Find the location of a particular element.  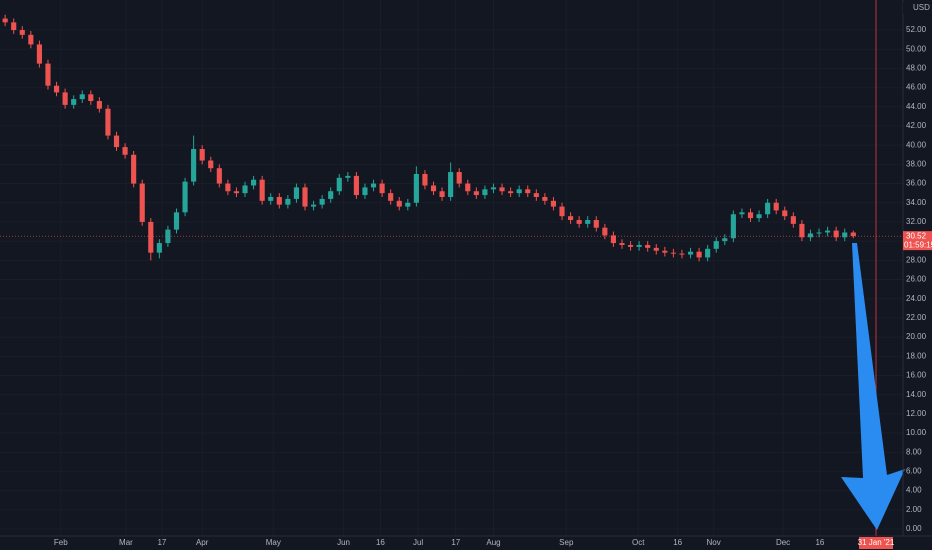

y-tick-label: 28.00 is located at coordinates (916, 259).